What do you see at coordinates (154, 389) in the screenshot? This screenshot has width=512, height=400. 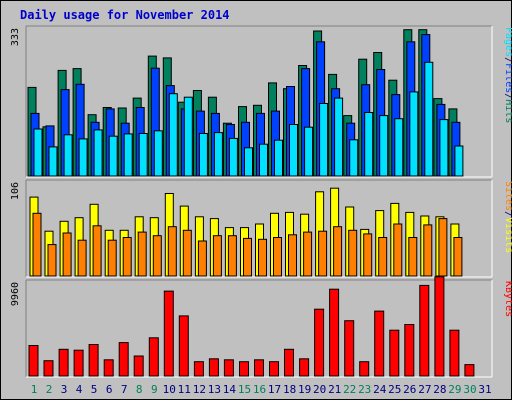 I see `x-tick-label-9: 9` at bounding box center [154, 389].